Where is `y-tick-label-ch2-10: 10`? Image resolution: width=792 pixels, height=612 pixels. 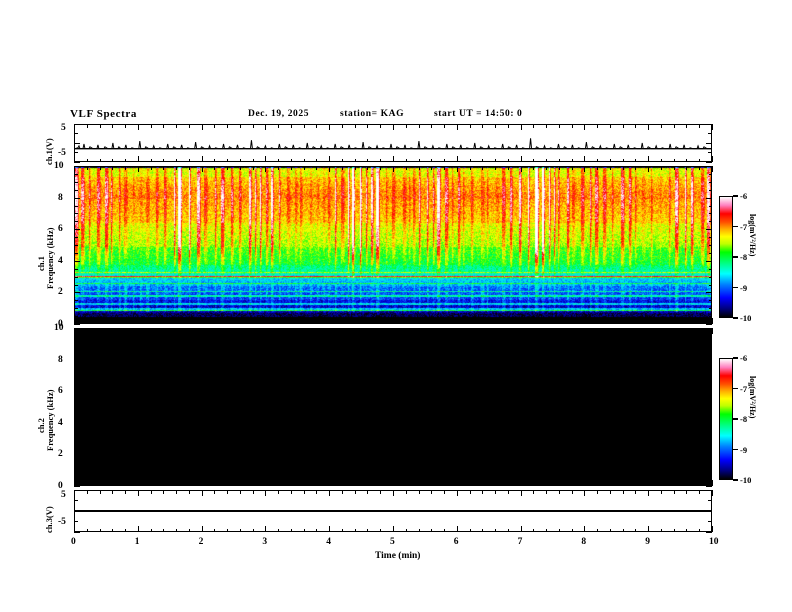 y-tick-label-ch2-10: 10 is located at coordinates (59, 328).